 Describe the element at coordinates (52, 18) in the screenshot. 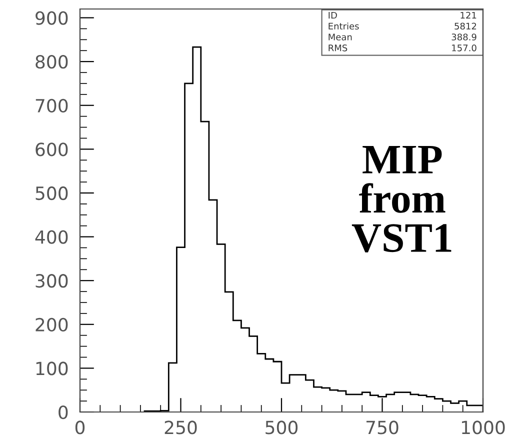

I see `y-tick-label: 900` at that location.